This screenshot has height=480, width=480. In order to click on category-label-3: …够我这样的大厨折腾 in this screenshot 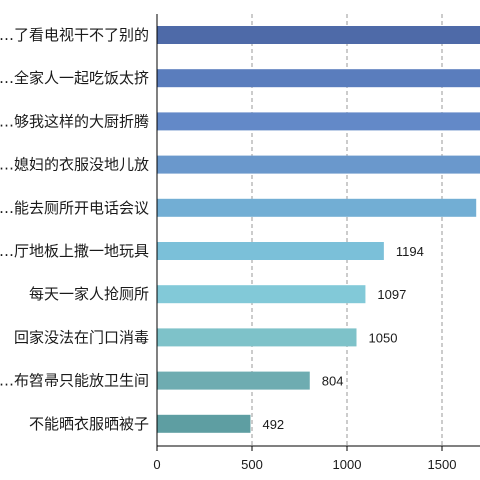, I will do `click(74, 121)`.